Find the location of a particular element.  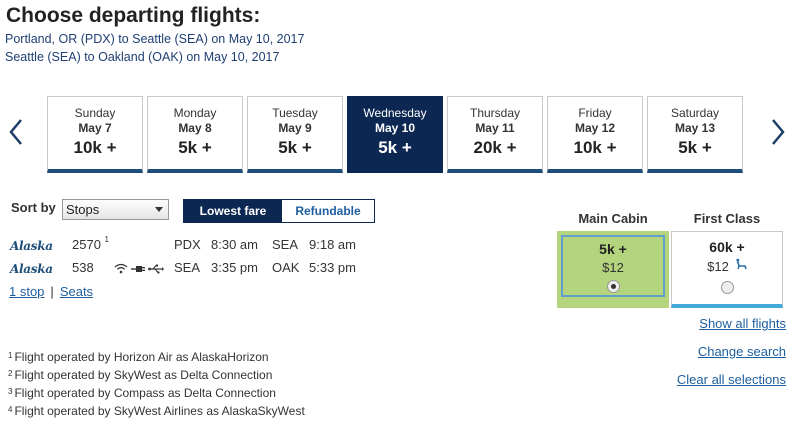

footnote-marker: 1 is located at coordinates (106, 239).